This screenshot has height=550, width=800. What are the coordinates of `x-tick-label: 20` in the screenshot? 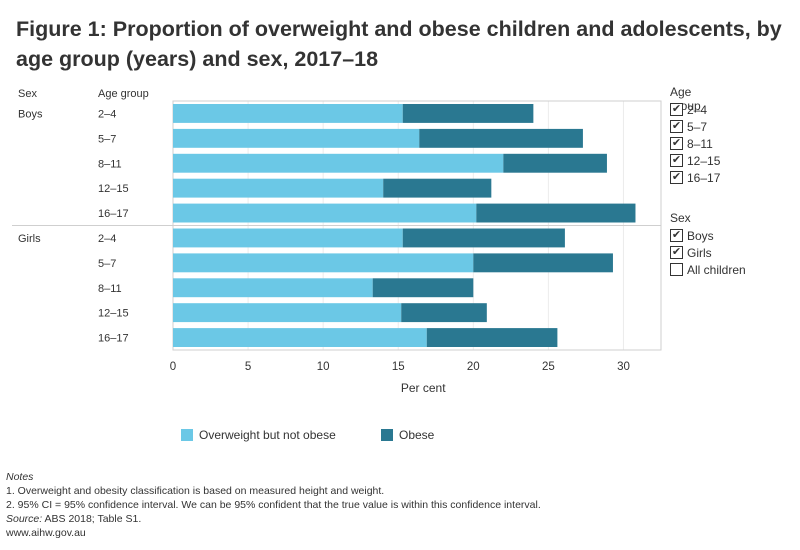 It's located at (473, 367).